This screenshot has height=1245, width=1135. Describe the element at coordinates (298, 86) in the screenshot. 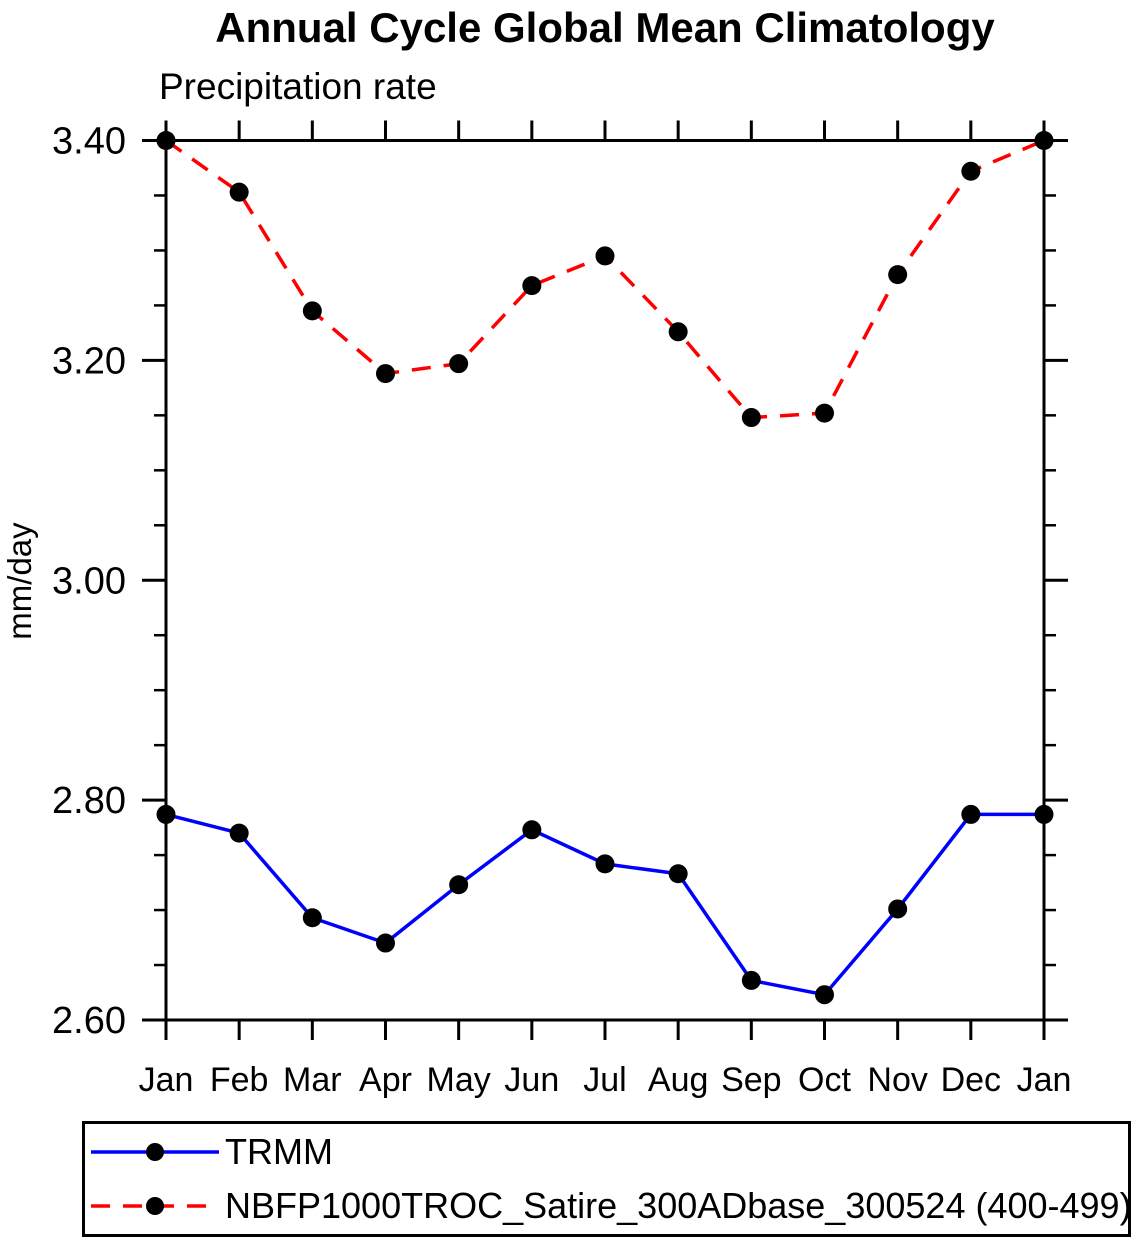

I see `chart-subtitle: Precipitation rate` at that location.